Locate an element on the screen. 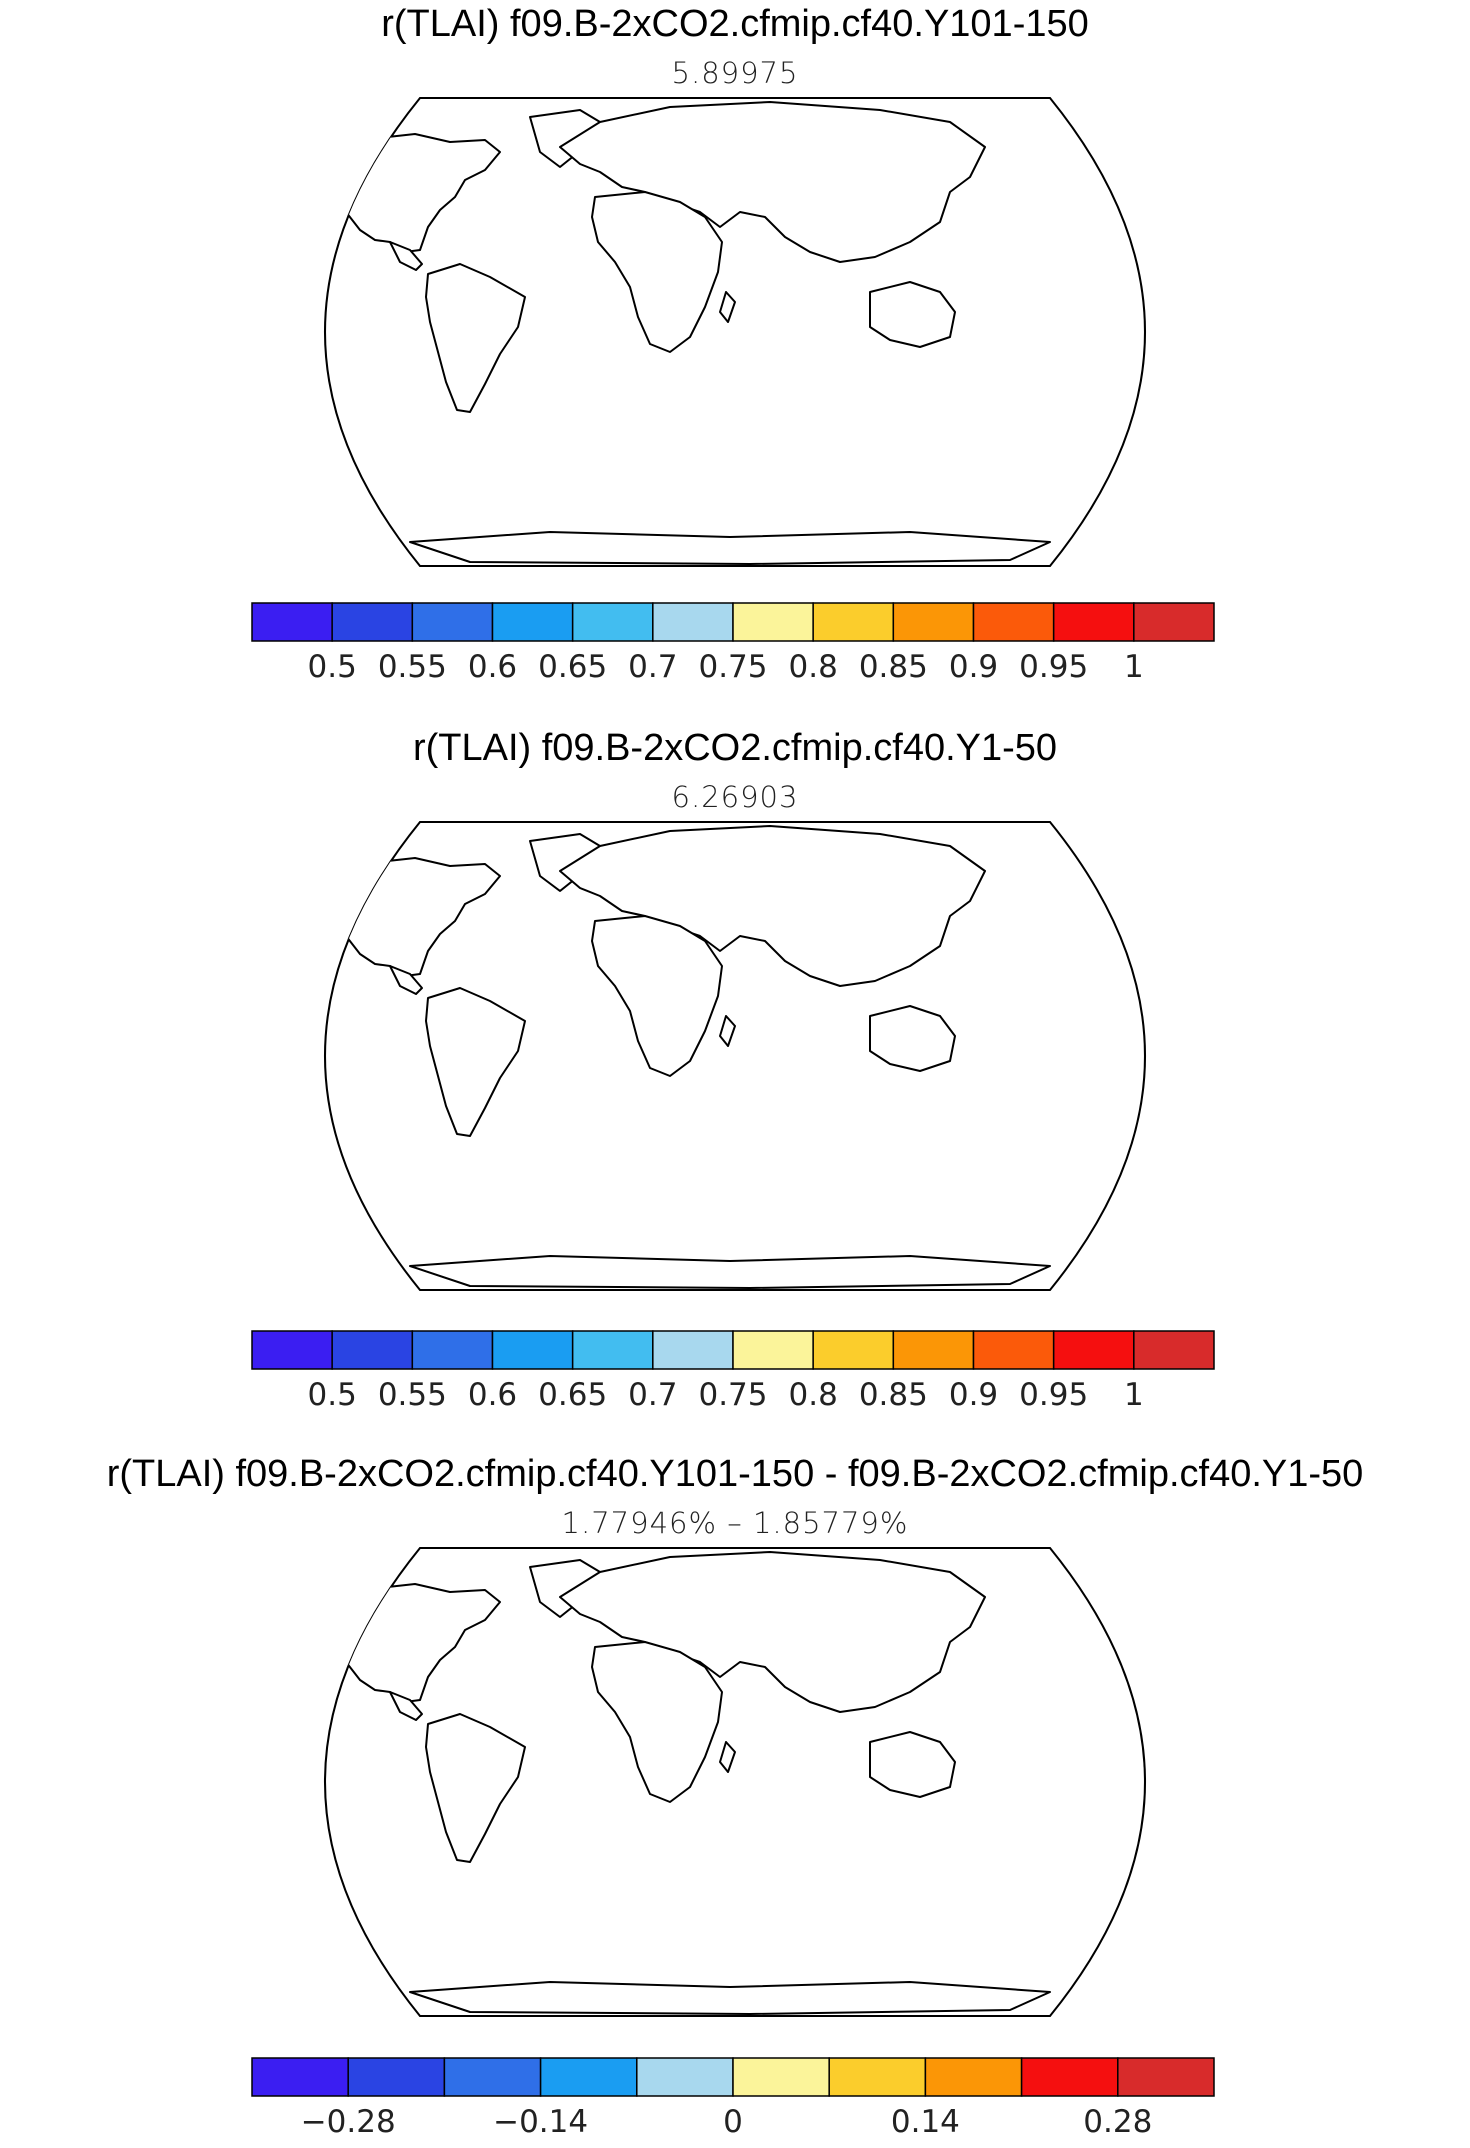 This screenshot has height=2148, width=1470. map-title: r(TLAI) f09.B-2xCO2.cfmip.cf40.Y101-150 is located at coordinates (735, 24).